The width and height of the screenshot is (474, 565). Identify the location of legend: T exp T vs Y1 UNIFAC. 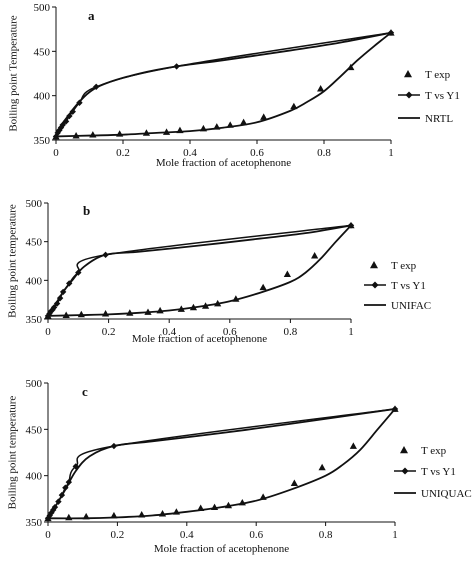
(397, 286).